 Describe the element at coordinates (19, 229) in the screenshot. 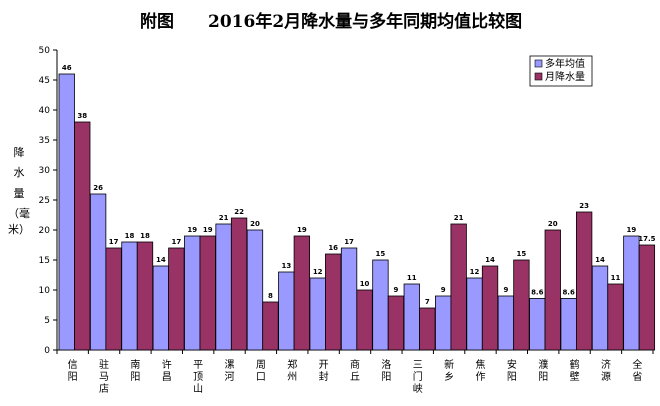

I see `y-axis-label-char: 米）` at that location.